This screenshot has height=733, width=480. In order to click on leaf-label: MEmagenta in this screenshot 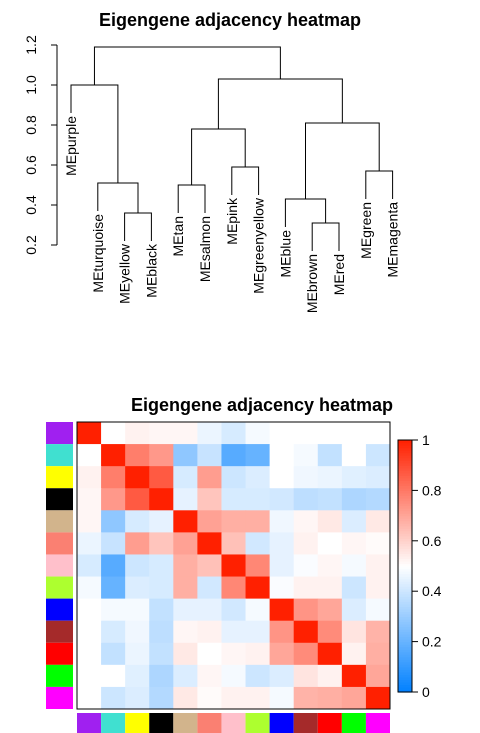, I will do `click(393, 240)`.